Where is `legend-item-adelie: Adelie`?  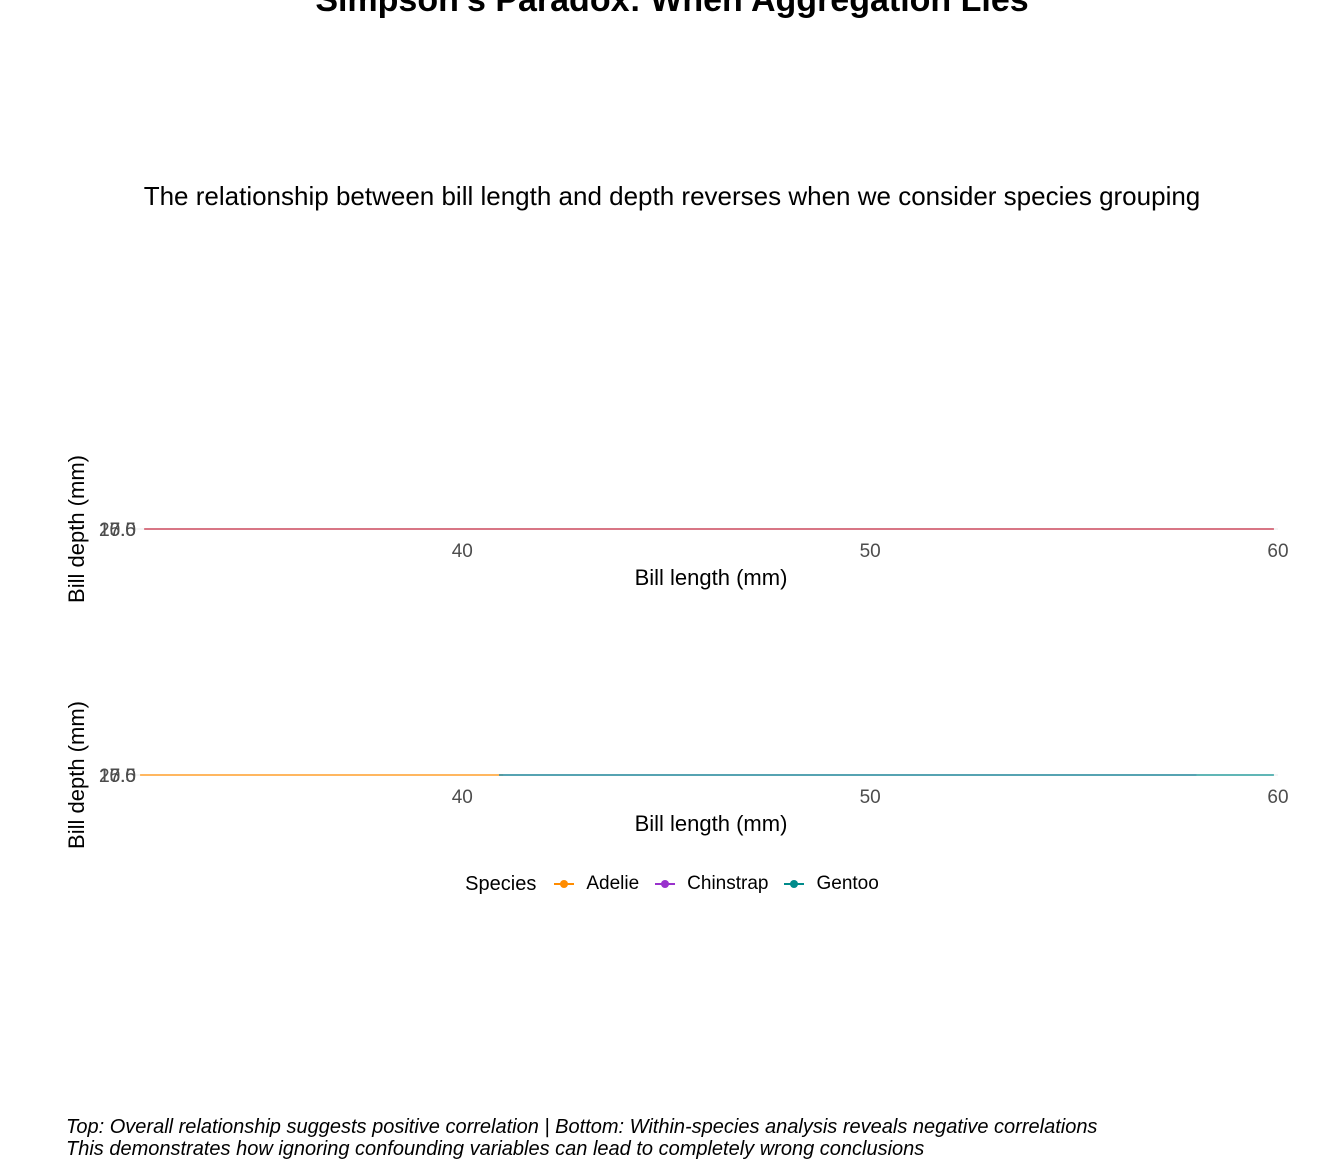
legend-item-adelie: Adelie is located at coordinates (596, 884).